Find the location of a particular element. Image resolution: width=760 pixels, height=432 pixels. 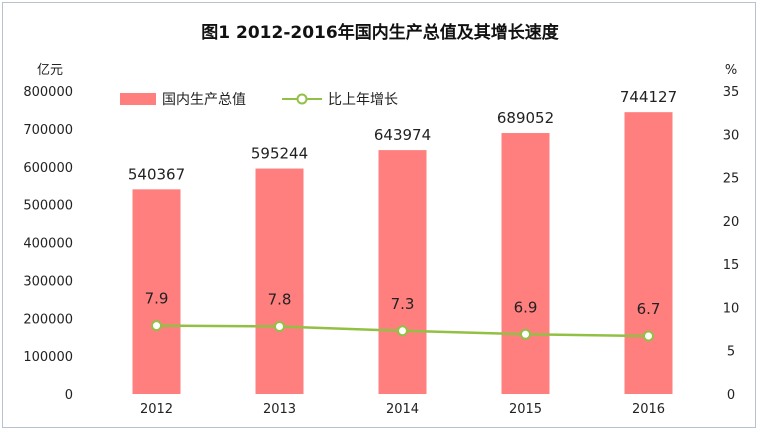

growth-line-layer: 7.9 7.8 7.3 6.9 6.7 is located at coordinates (403, 316).